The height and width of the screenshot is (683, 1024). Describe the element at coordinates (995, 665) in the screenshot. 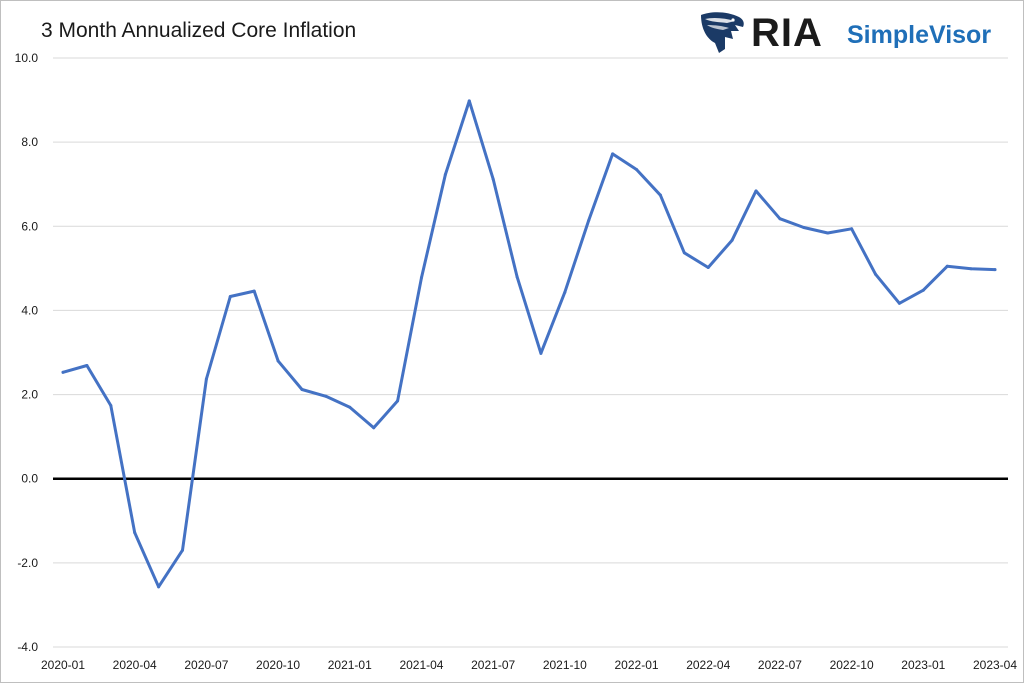

I see `x-tick-label: 2023-04` at that location.